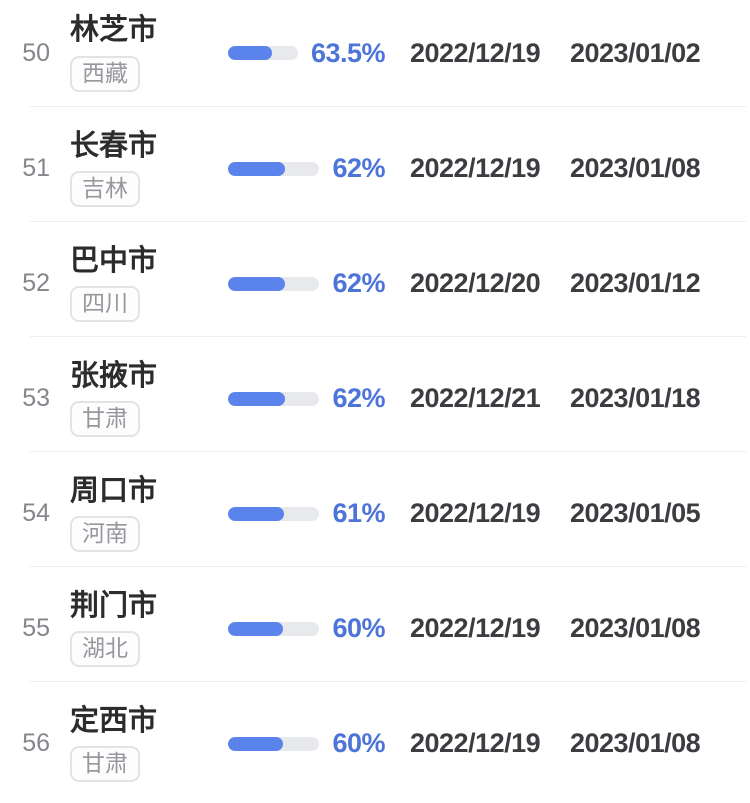 Image resolution: width=750 pixels, height=803 pixels. I want to click on rank-number: 54, so click(36, 513).